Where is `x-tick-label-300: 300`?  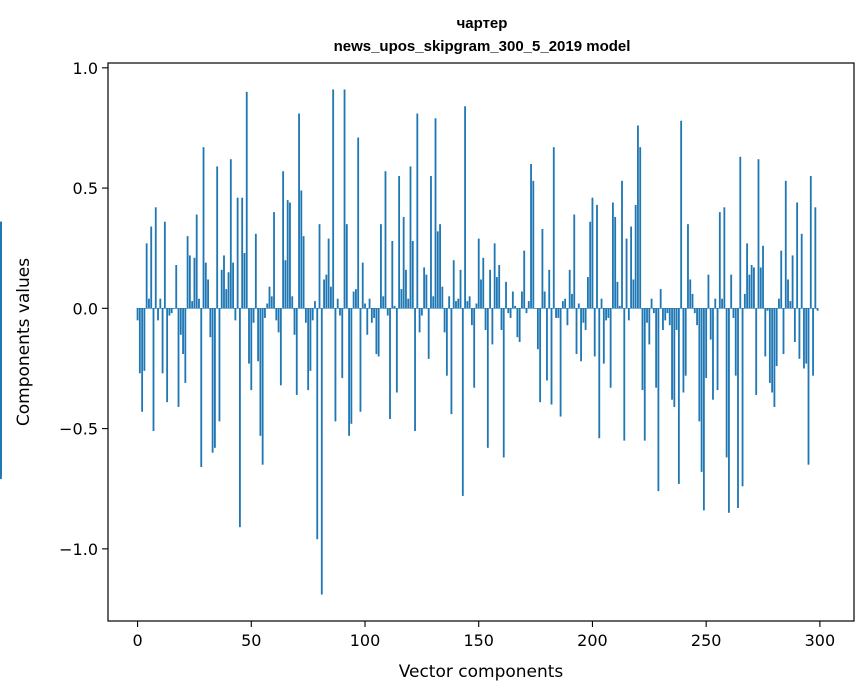
x-tick-label-300: 300 is located at coordinates (820, 640).